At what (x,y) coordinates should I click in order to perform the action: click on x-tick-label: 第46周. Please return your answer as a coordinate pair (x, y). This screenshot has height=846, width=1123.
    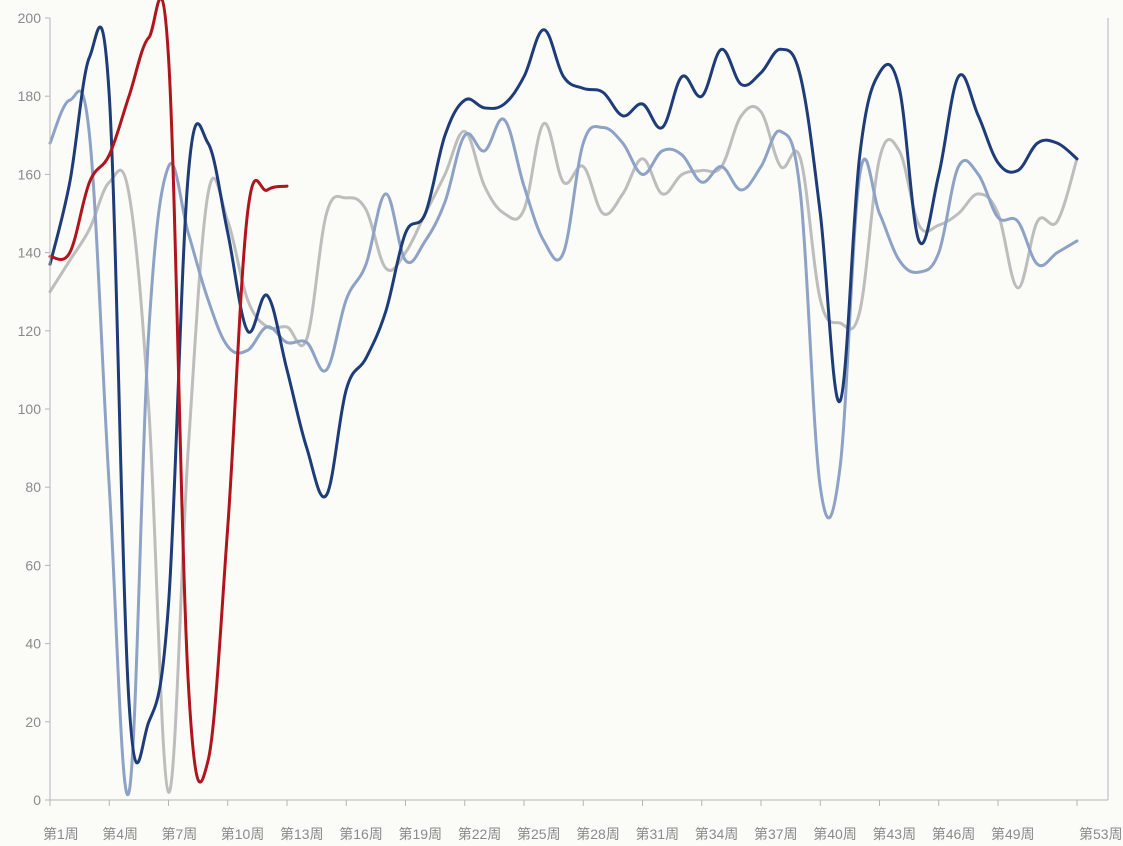
    Looking at the image, I should click on (954, 834).